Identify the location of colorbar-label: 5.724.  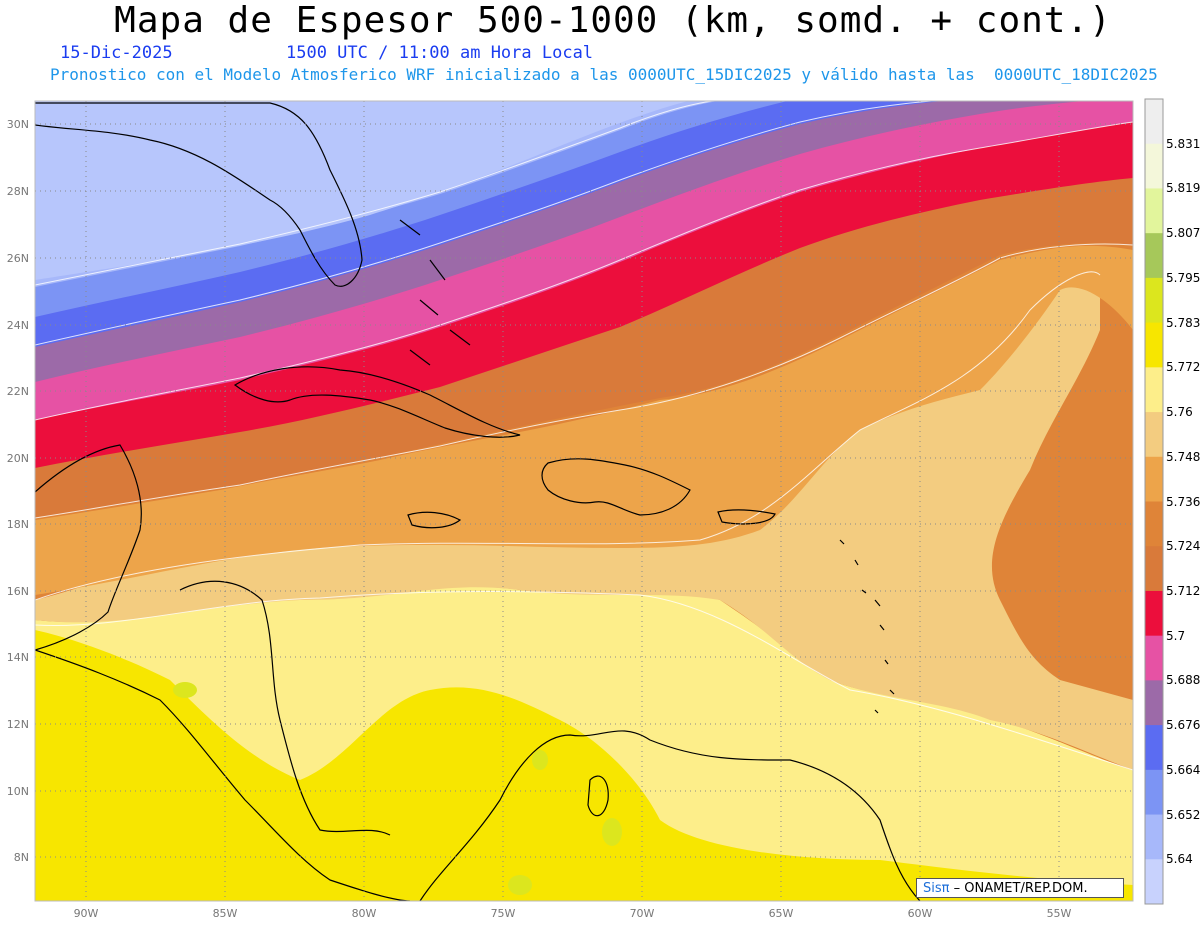
(1183, 546).